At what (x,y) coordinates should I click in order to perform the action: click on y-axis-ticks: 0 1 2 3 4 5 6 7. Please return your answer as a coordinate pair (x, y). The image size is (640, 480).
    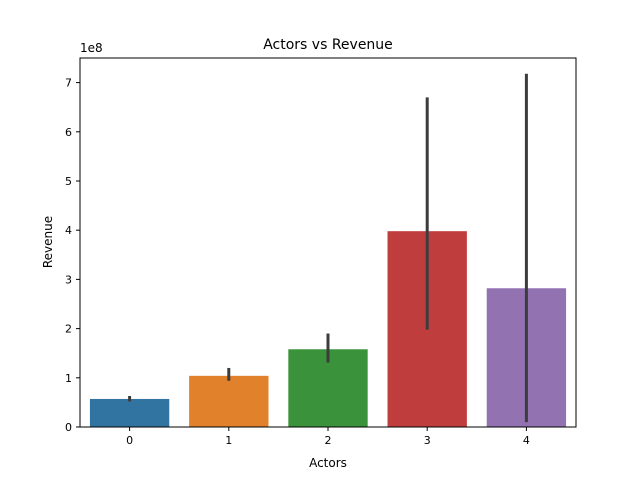
    Looking at the image, I should click on (72, 255).